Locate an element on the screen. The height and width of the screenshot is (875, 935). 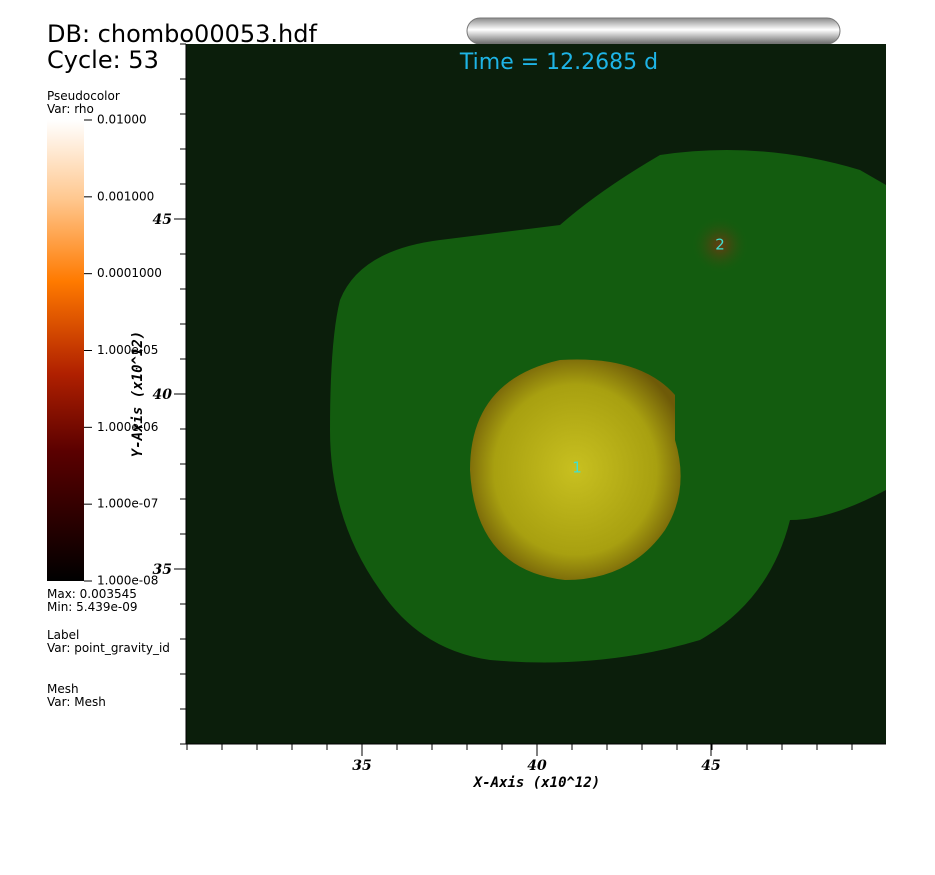
x-tick-label: 45 is located at coordinates (710, 766).